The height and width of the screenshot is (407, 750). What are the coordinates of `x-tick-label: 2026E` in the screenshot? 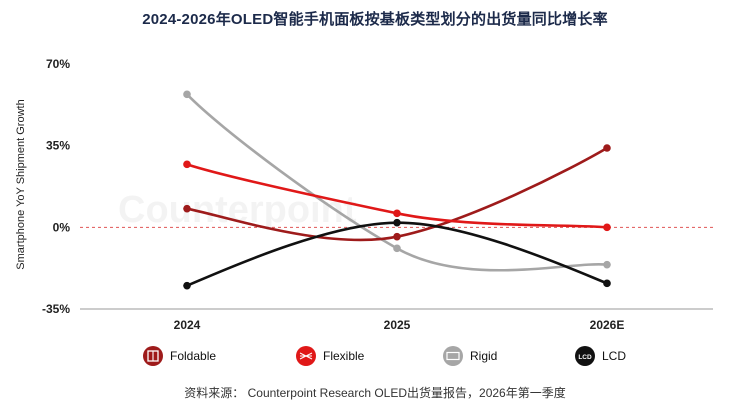 It's located at (607, 325).